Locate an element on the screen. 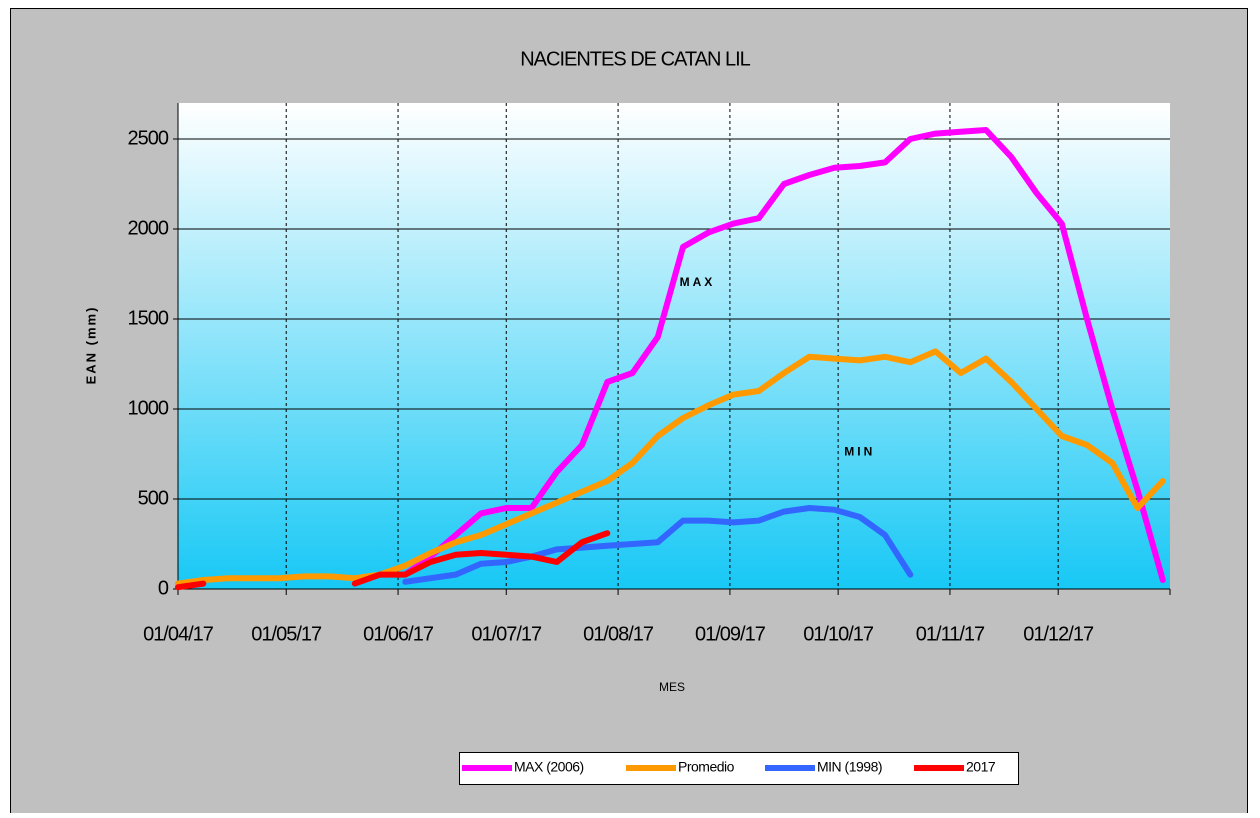 This screenshot has width=1260, height=818. x-axis-label: MES is located at coordinates (672, 687).